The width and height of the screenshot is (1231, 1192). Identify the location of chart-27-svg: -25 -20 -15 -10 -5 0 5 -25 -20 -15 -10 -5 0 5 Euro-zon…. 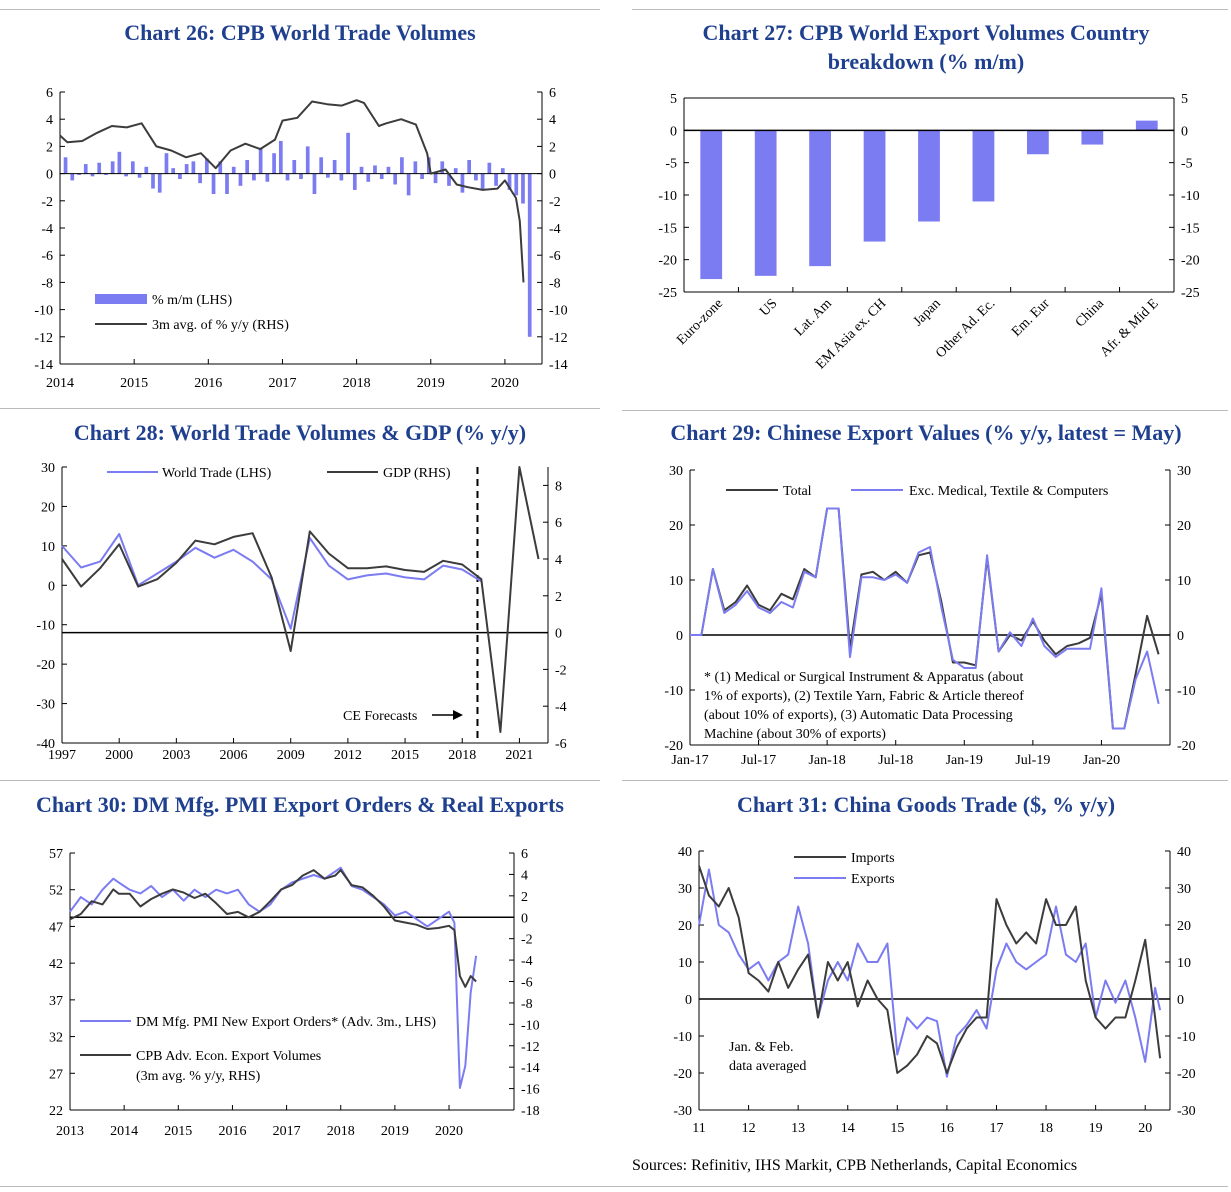
(929, 232).